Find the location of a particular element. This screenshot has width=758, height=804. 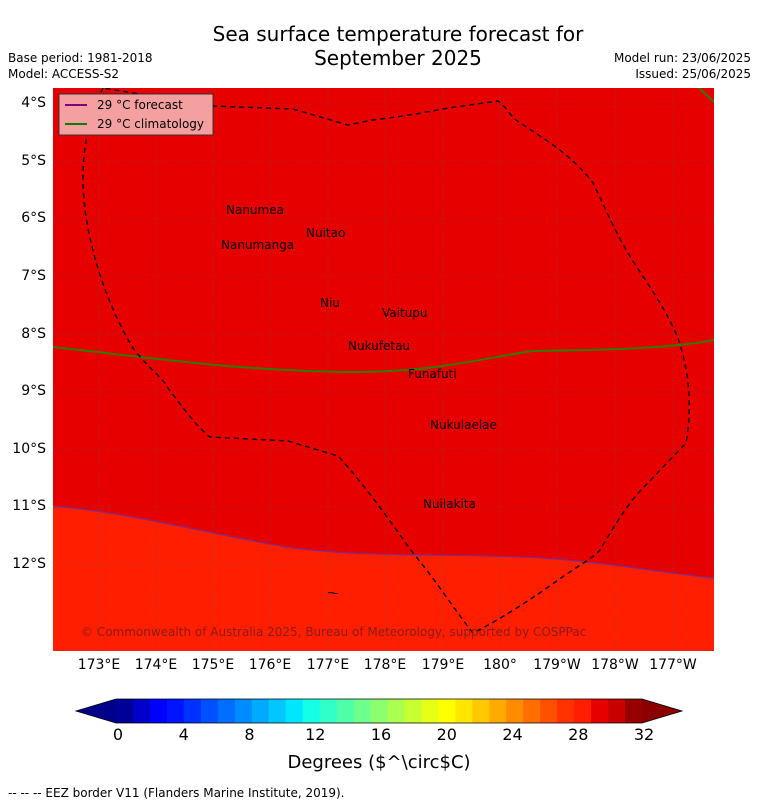

climatology-29c-contour is located at coordinates (383, 356).